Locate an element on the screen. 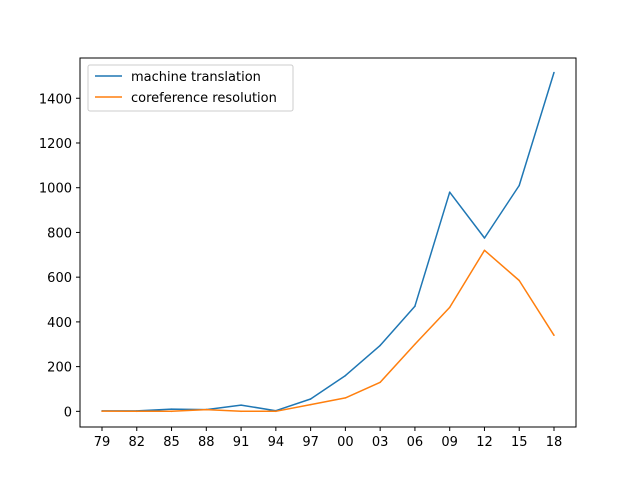  x-tick-label-09: 09 is located at coordinates (449, 442).